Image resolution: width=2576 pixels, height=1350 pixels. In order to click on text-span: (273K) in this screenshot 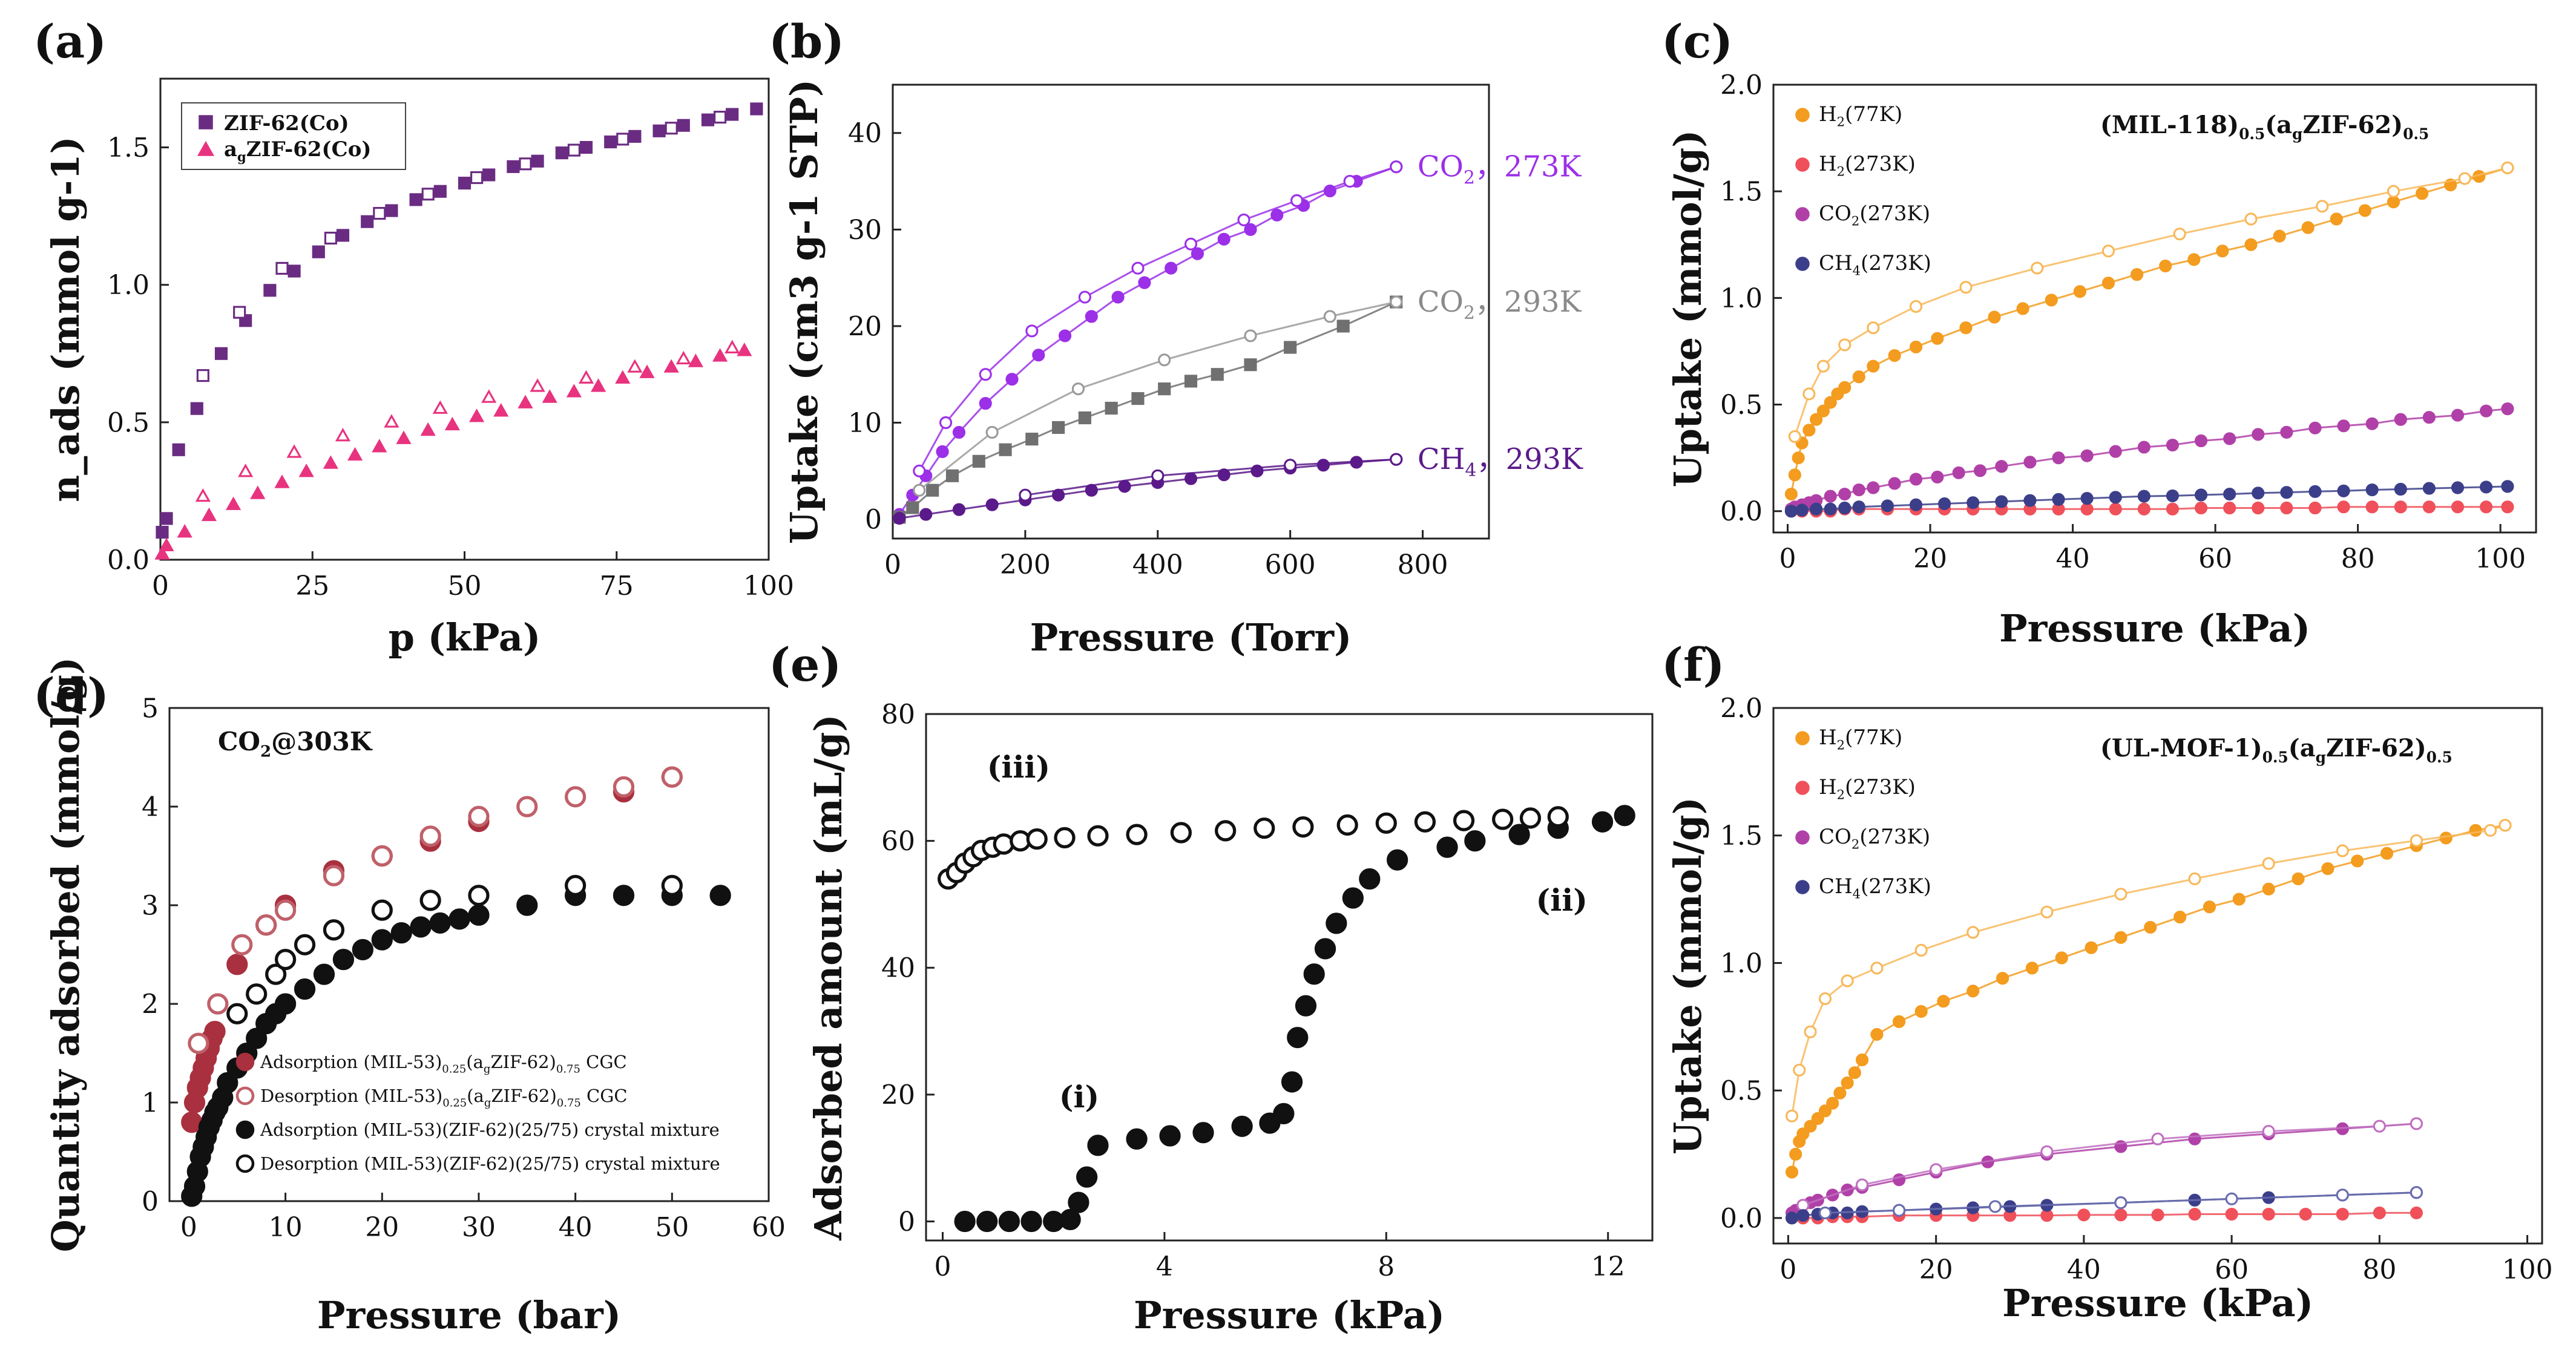, I will do `click(1880, 164)`.